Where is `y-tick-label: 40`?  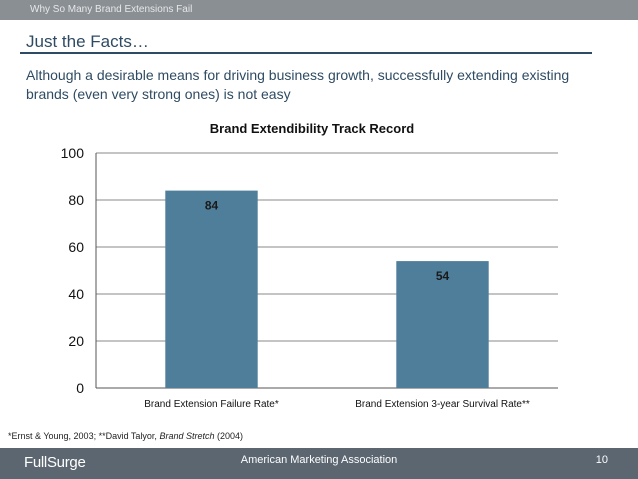 y-tick-label: 40 is located at coordinates (76, 294).